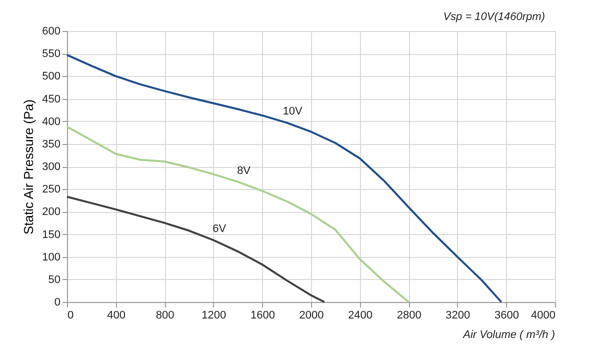  Describe the element at coordinates (51, 32) in the screenshot. I see `y-tick-label: 600` at that location.